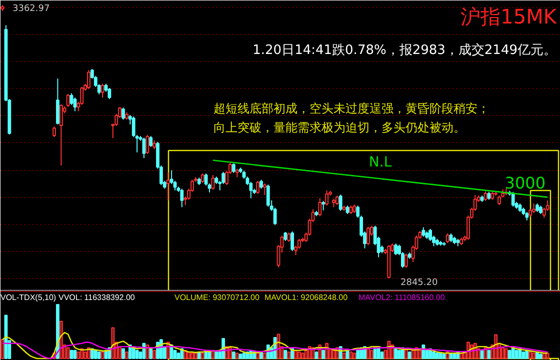 The width and height of the screenshot is (560, 360). Describe the element at coordinates (97, 297) in the screenshot. I see `text: VVOL: 116338392.00` at that location.